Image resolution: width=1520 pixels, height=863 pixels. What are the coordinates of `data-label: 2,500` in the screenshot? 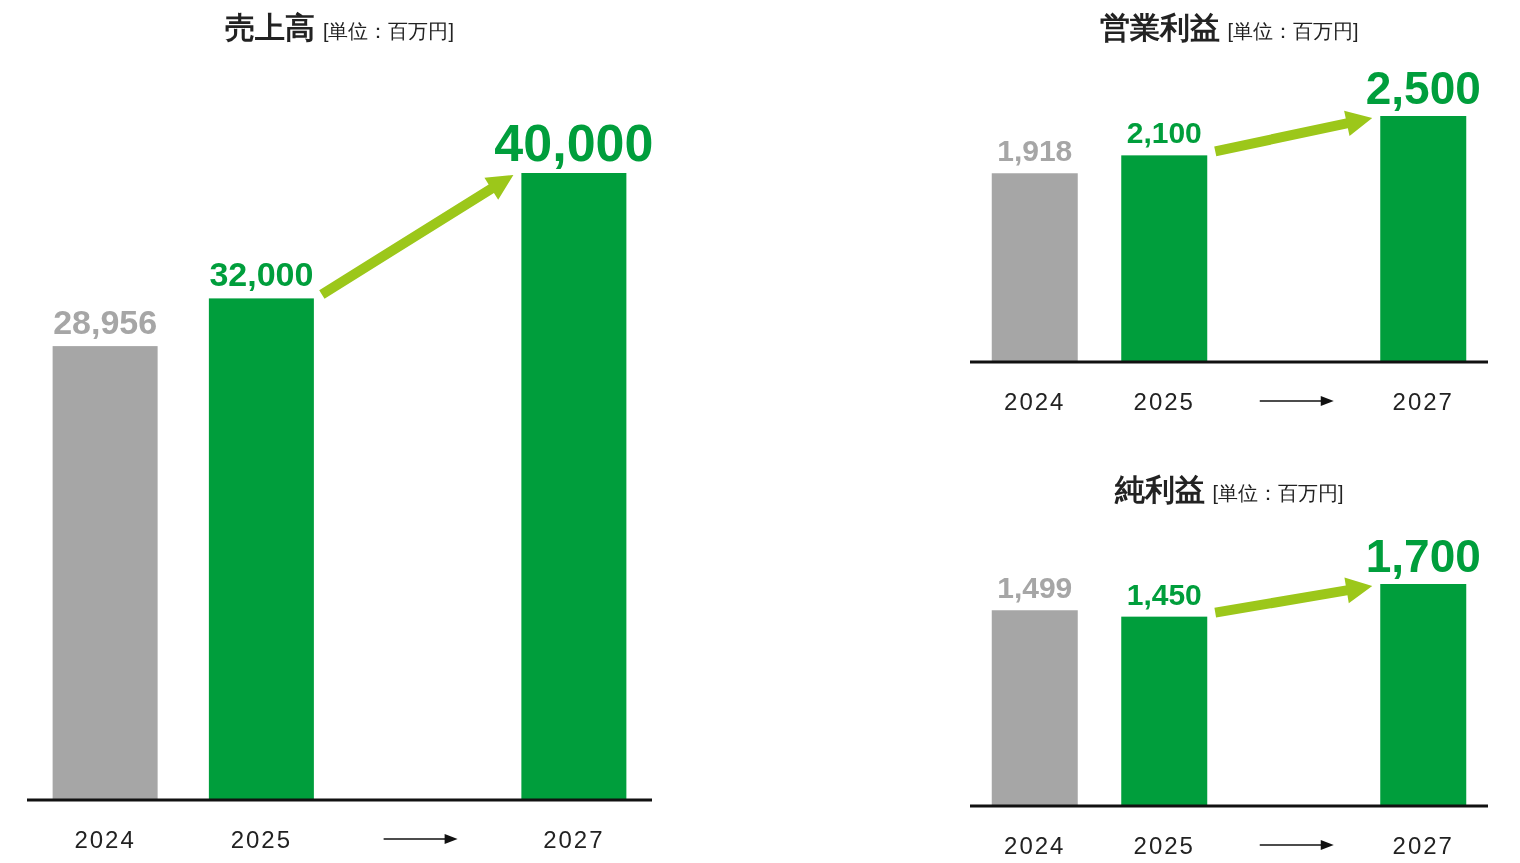 It's located at (1423, 88).